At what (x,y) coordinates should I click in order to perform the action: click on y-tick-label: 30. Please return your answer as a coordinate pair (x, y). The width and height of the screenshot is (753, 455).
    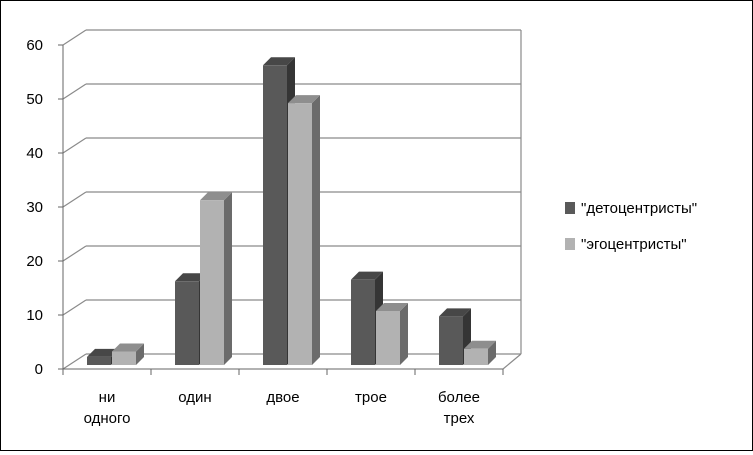
    Looking at the image, I should click on (34, 207).